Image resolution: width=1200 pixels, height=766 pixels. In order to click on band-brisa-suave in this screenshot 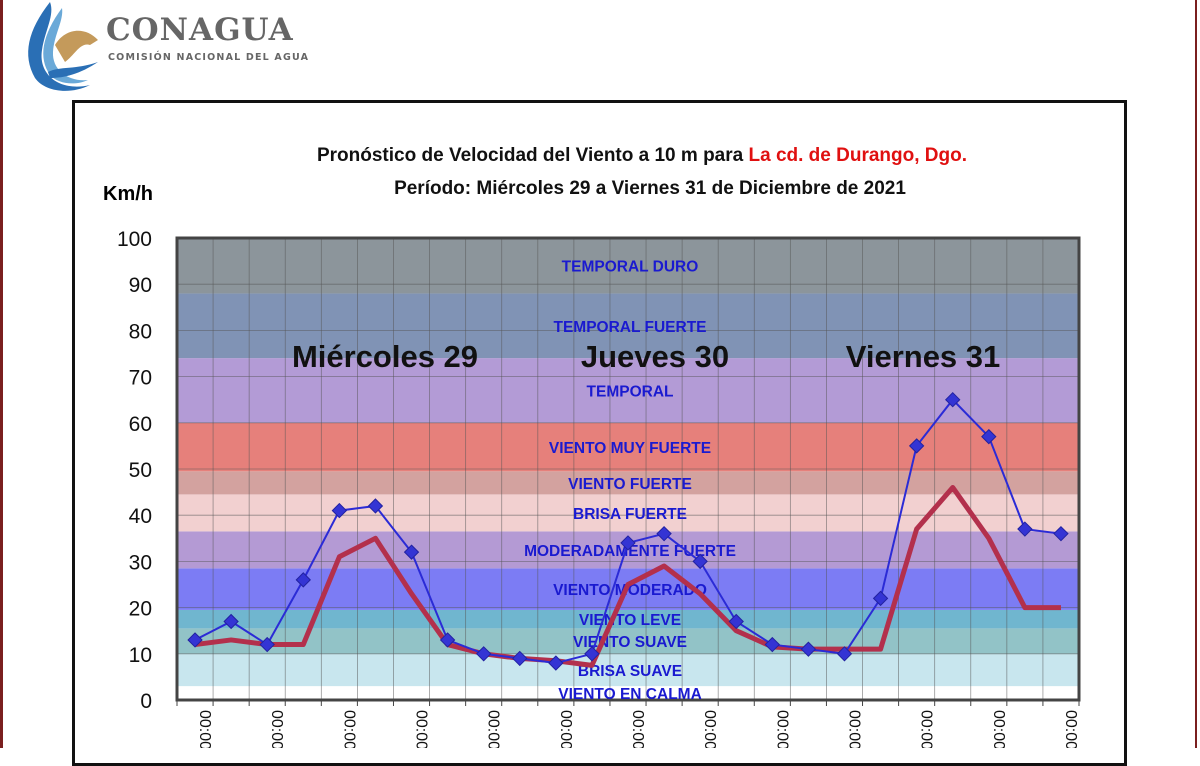, I will do `click(628, 670)`.